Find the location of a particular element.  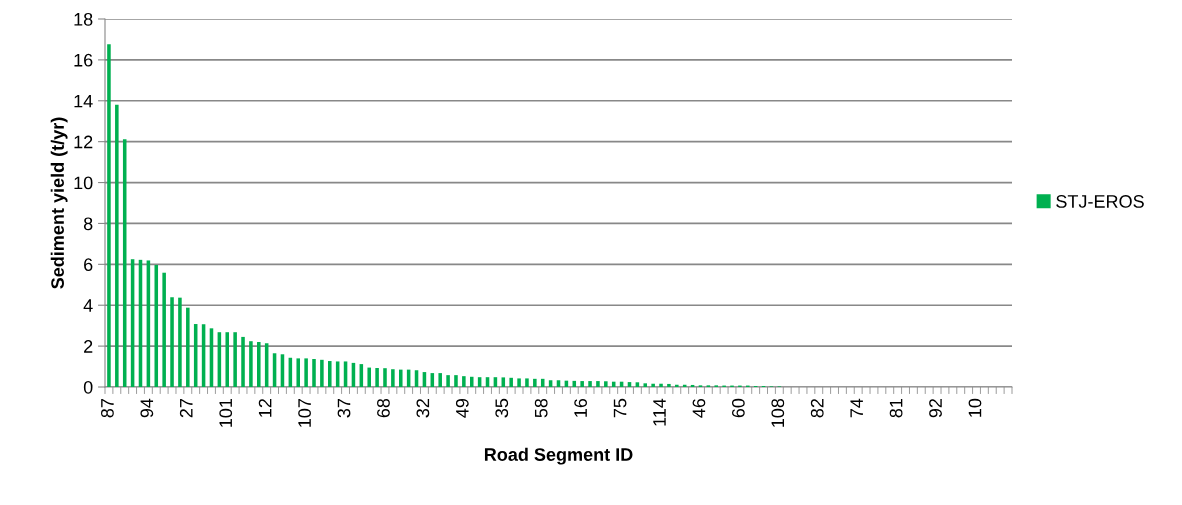

y-tick-label: 8 is located at coordinates (88, 224).